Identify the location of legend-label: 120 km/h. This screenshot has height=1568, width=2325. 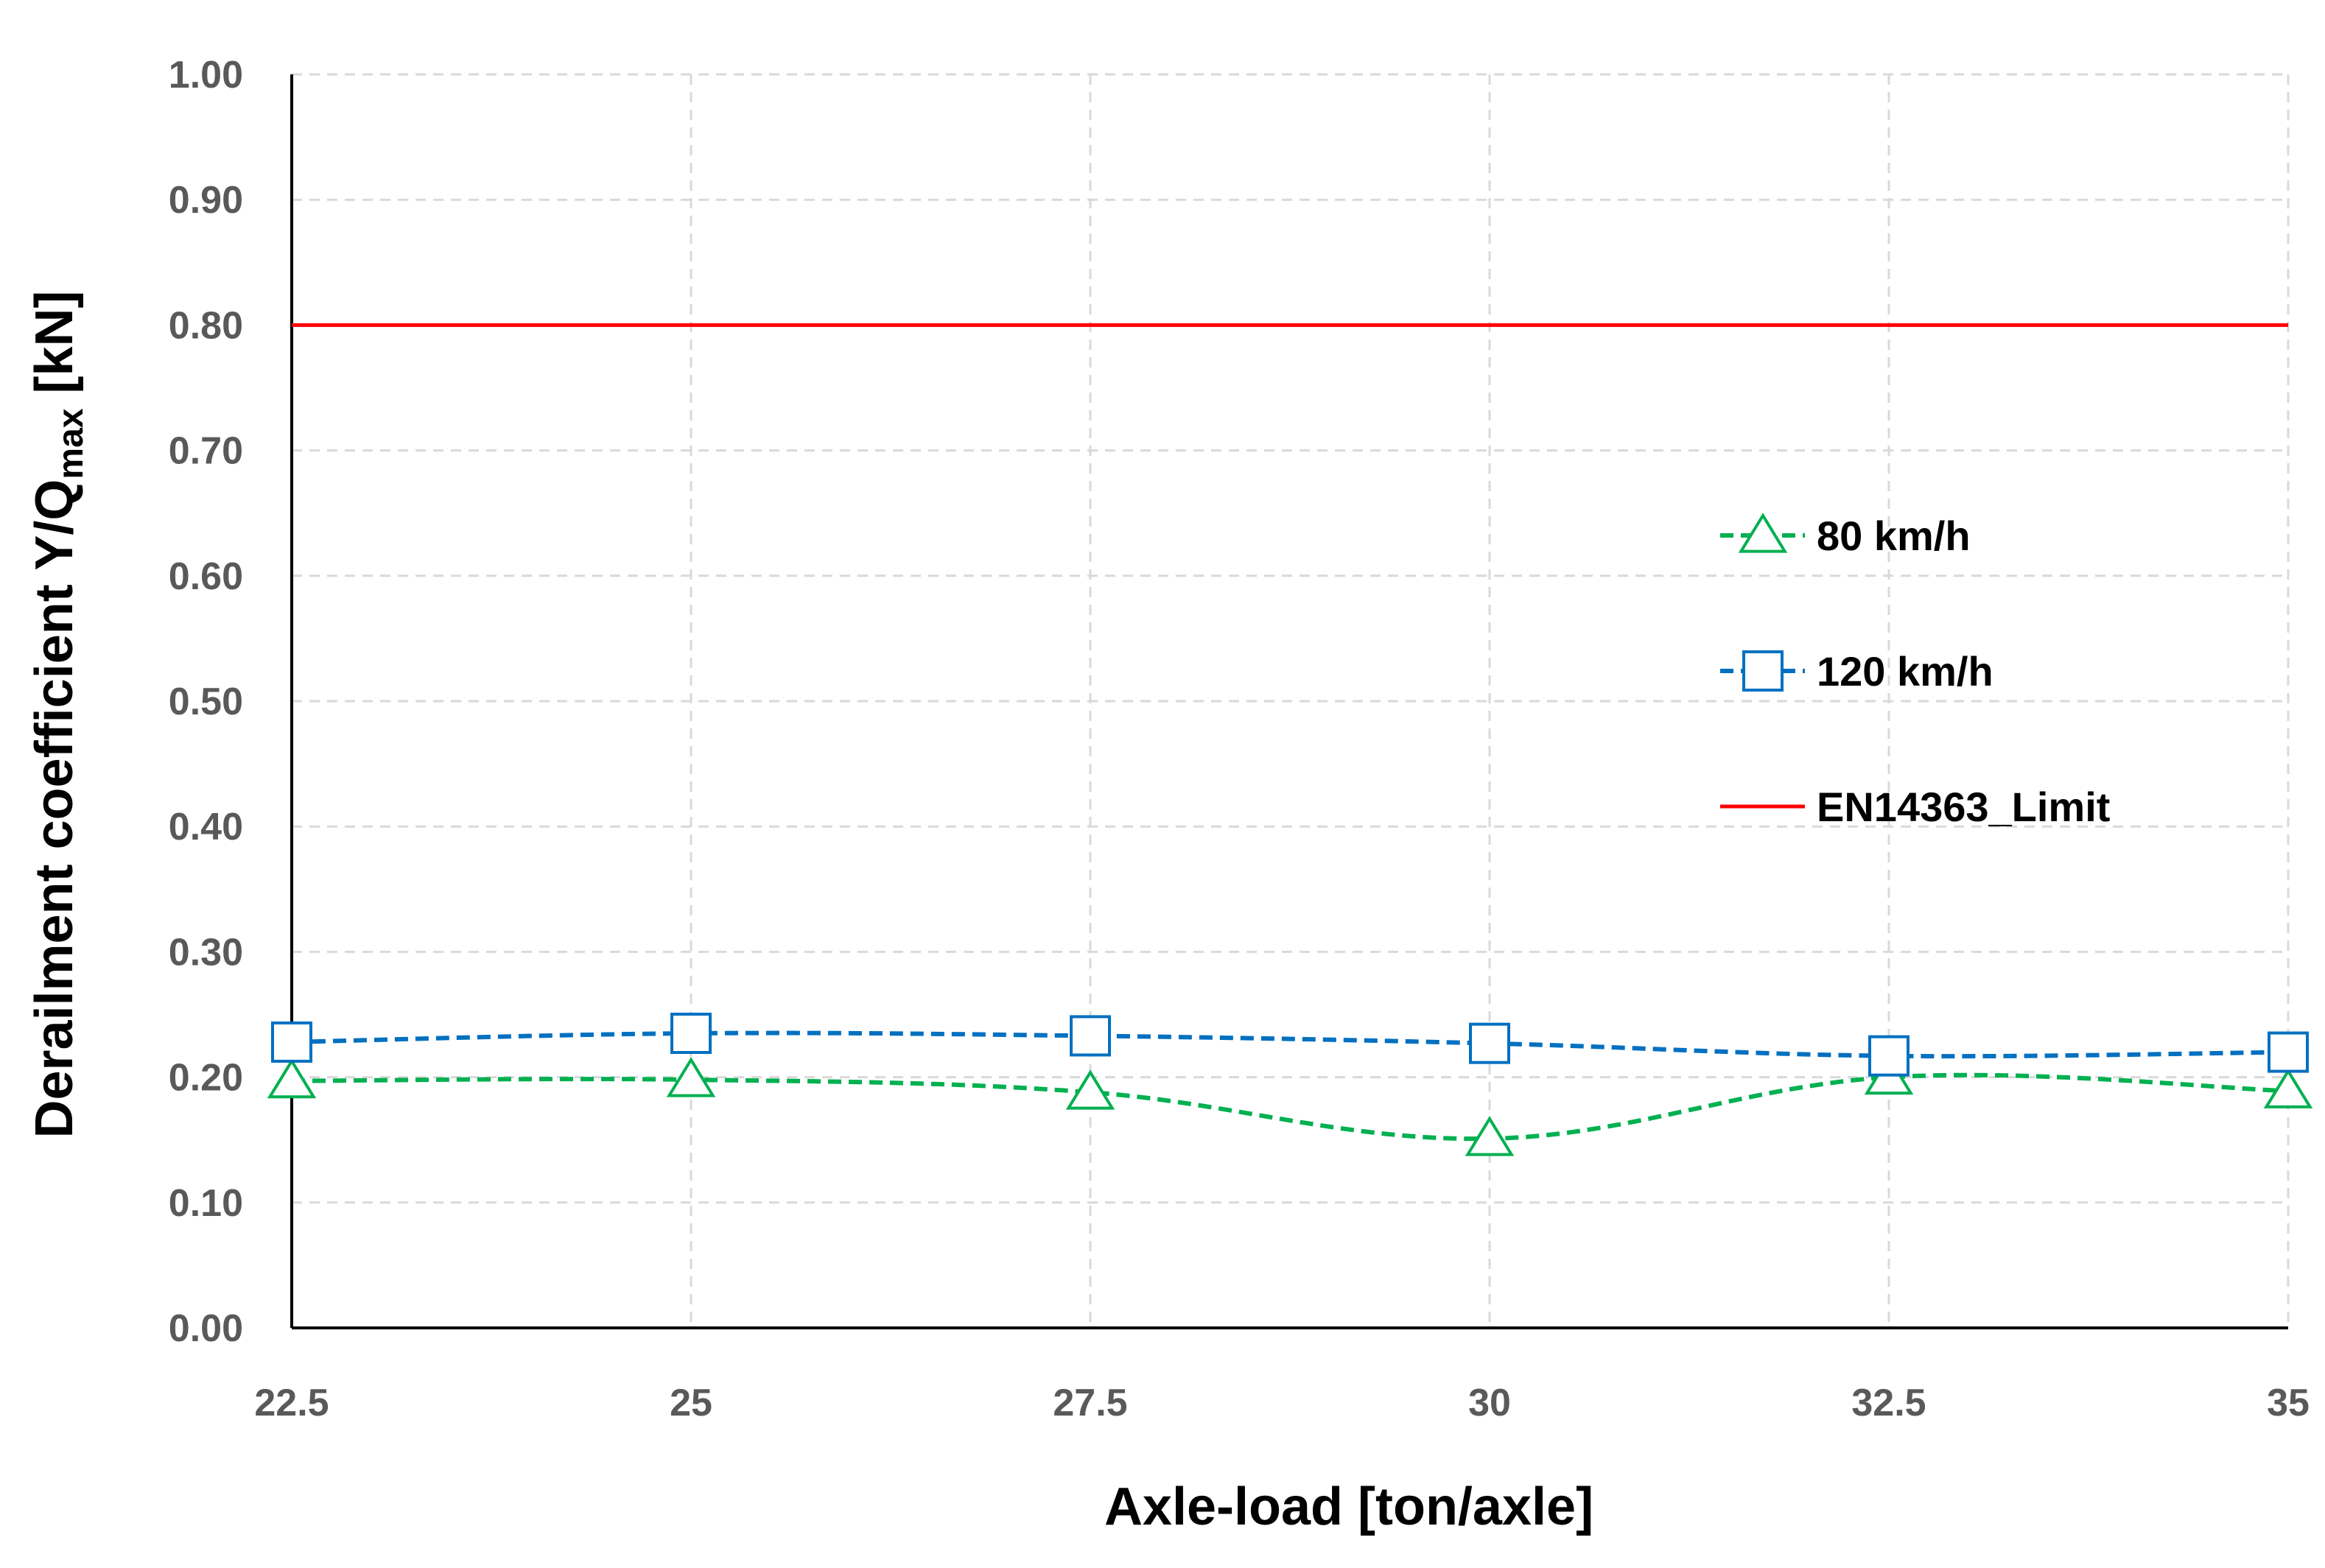
(1905, 671).